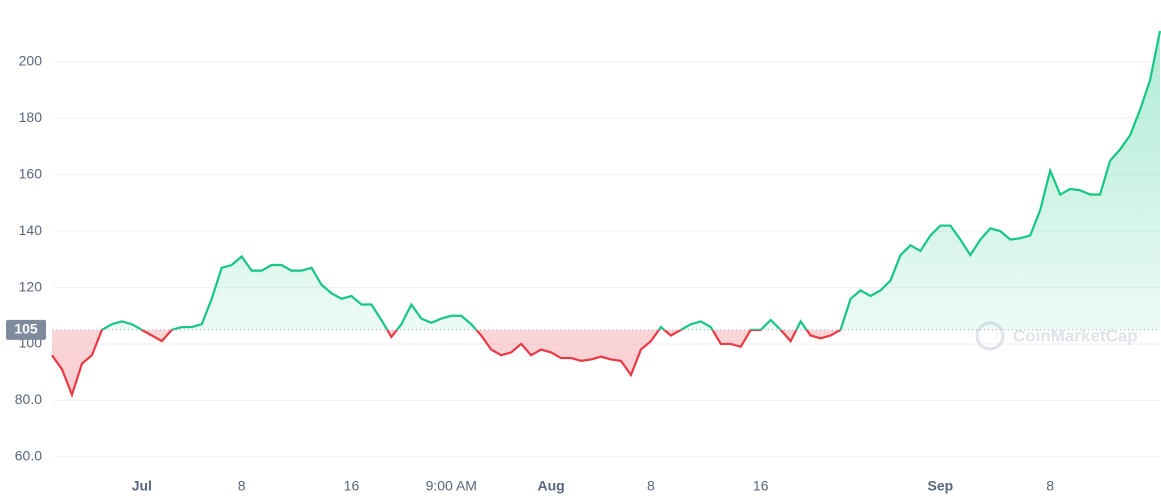 The height and width of the screenshot is (500, 1161). I want to click on watermark-text: CoinMarketCap, so click(1075, 335).